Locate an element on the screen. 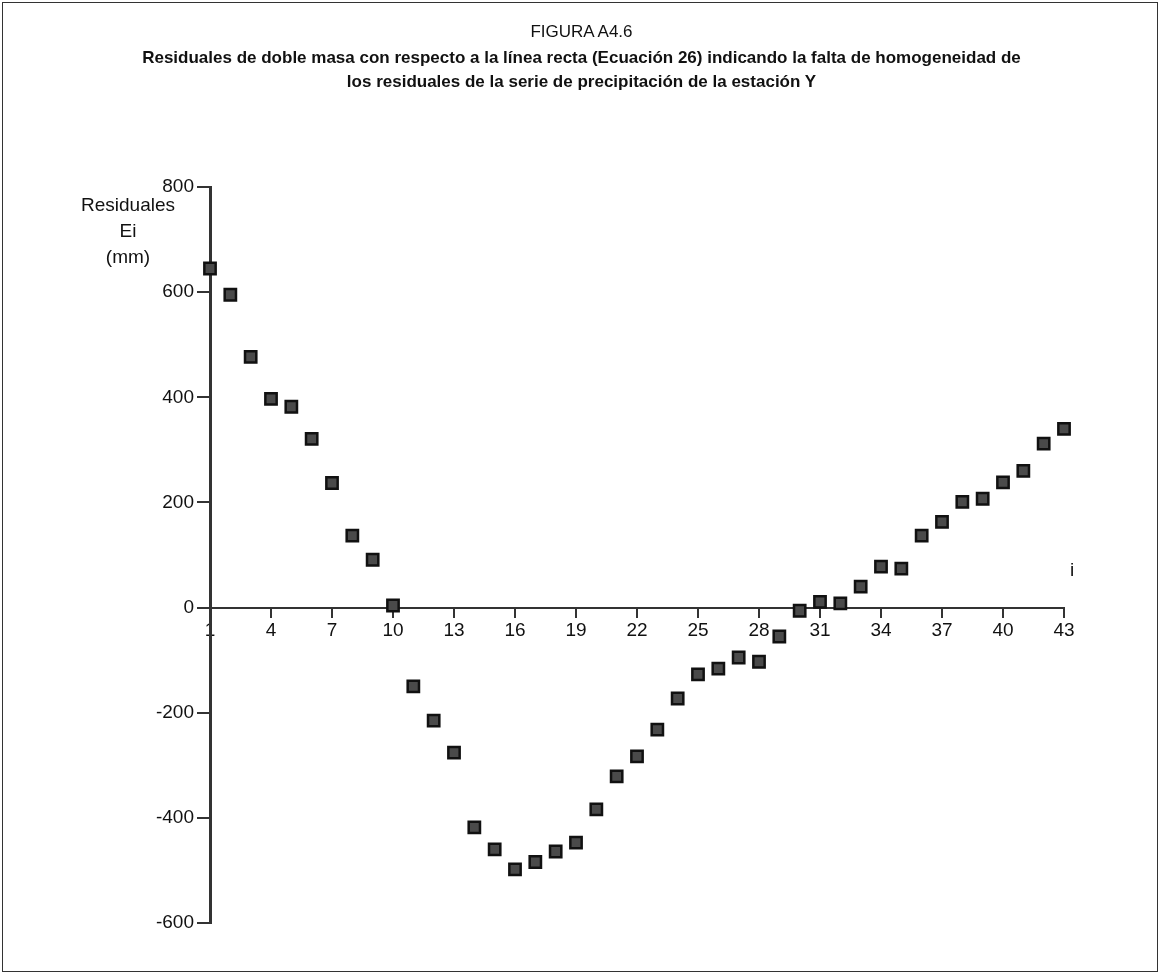 The image size is (1163, 976). y-tick-label: 600 is located at coordinates (178, 291).